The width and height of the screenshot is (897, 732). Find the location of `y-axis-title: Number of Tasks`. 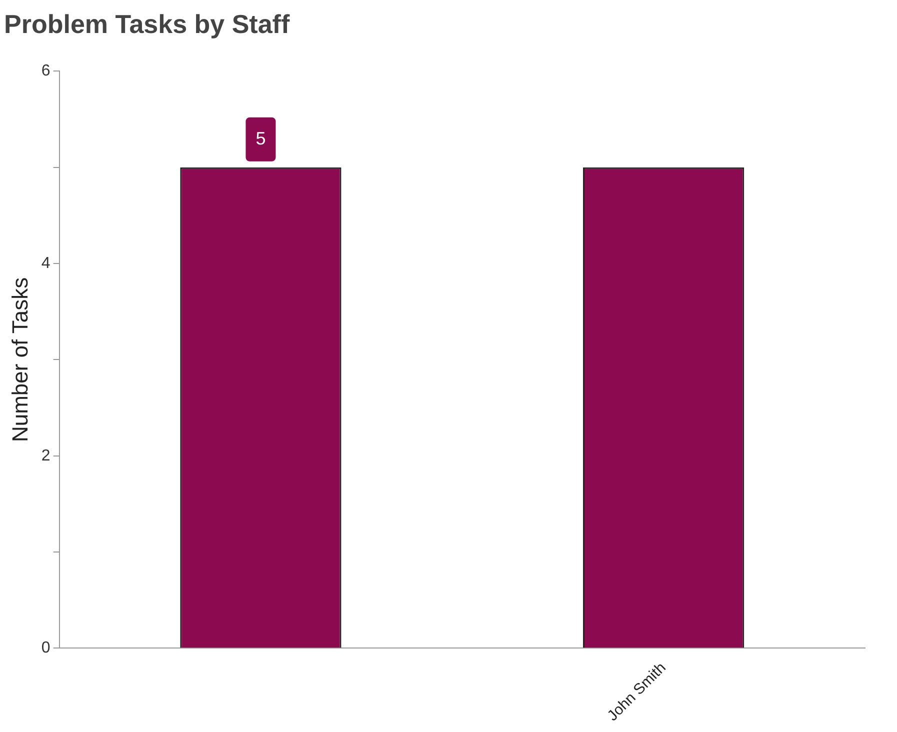

y-axis-title: Number of Tasks is located at coordinates (19, 359).